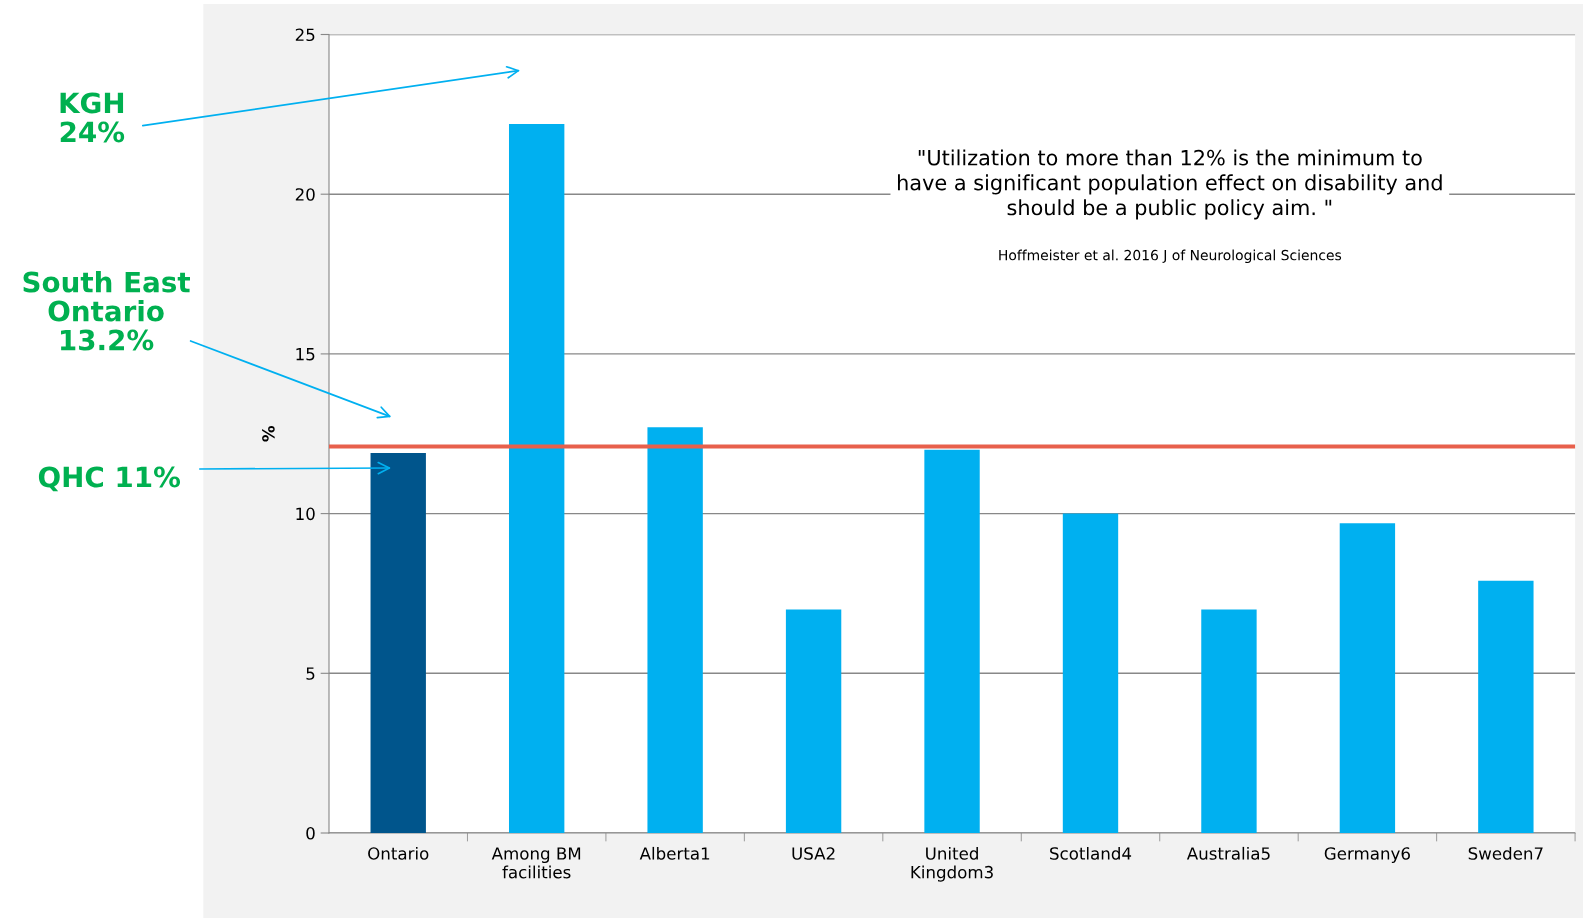 This screenshot has width=1583, height=922. What do you see at coordinates (674, 853) in the screenshot?
I see `x-tick-label: Alberta1` at bounding box center [674, 853].